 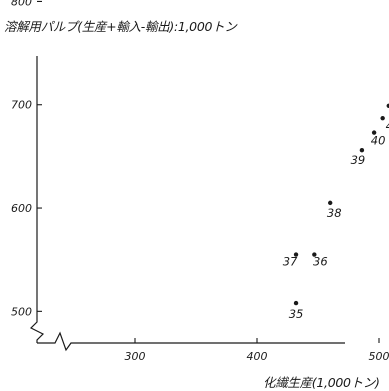 I want to click on data-label-38: 38, so click(x=334, y=213).